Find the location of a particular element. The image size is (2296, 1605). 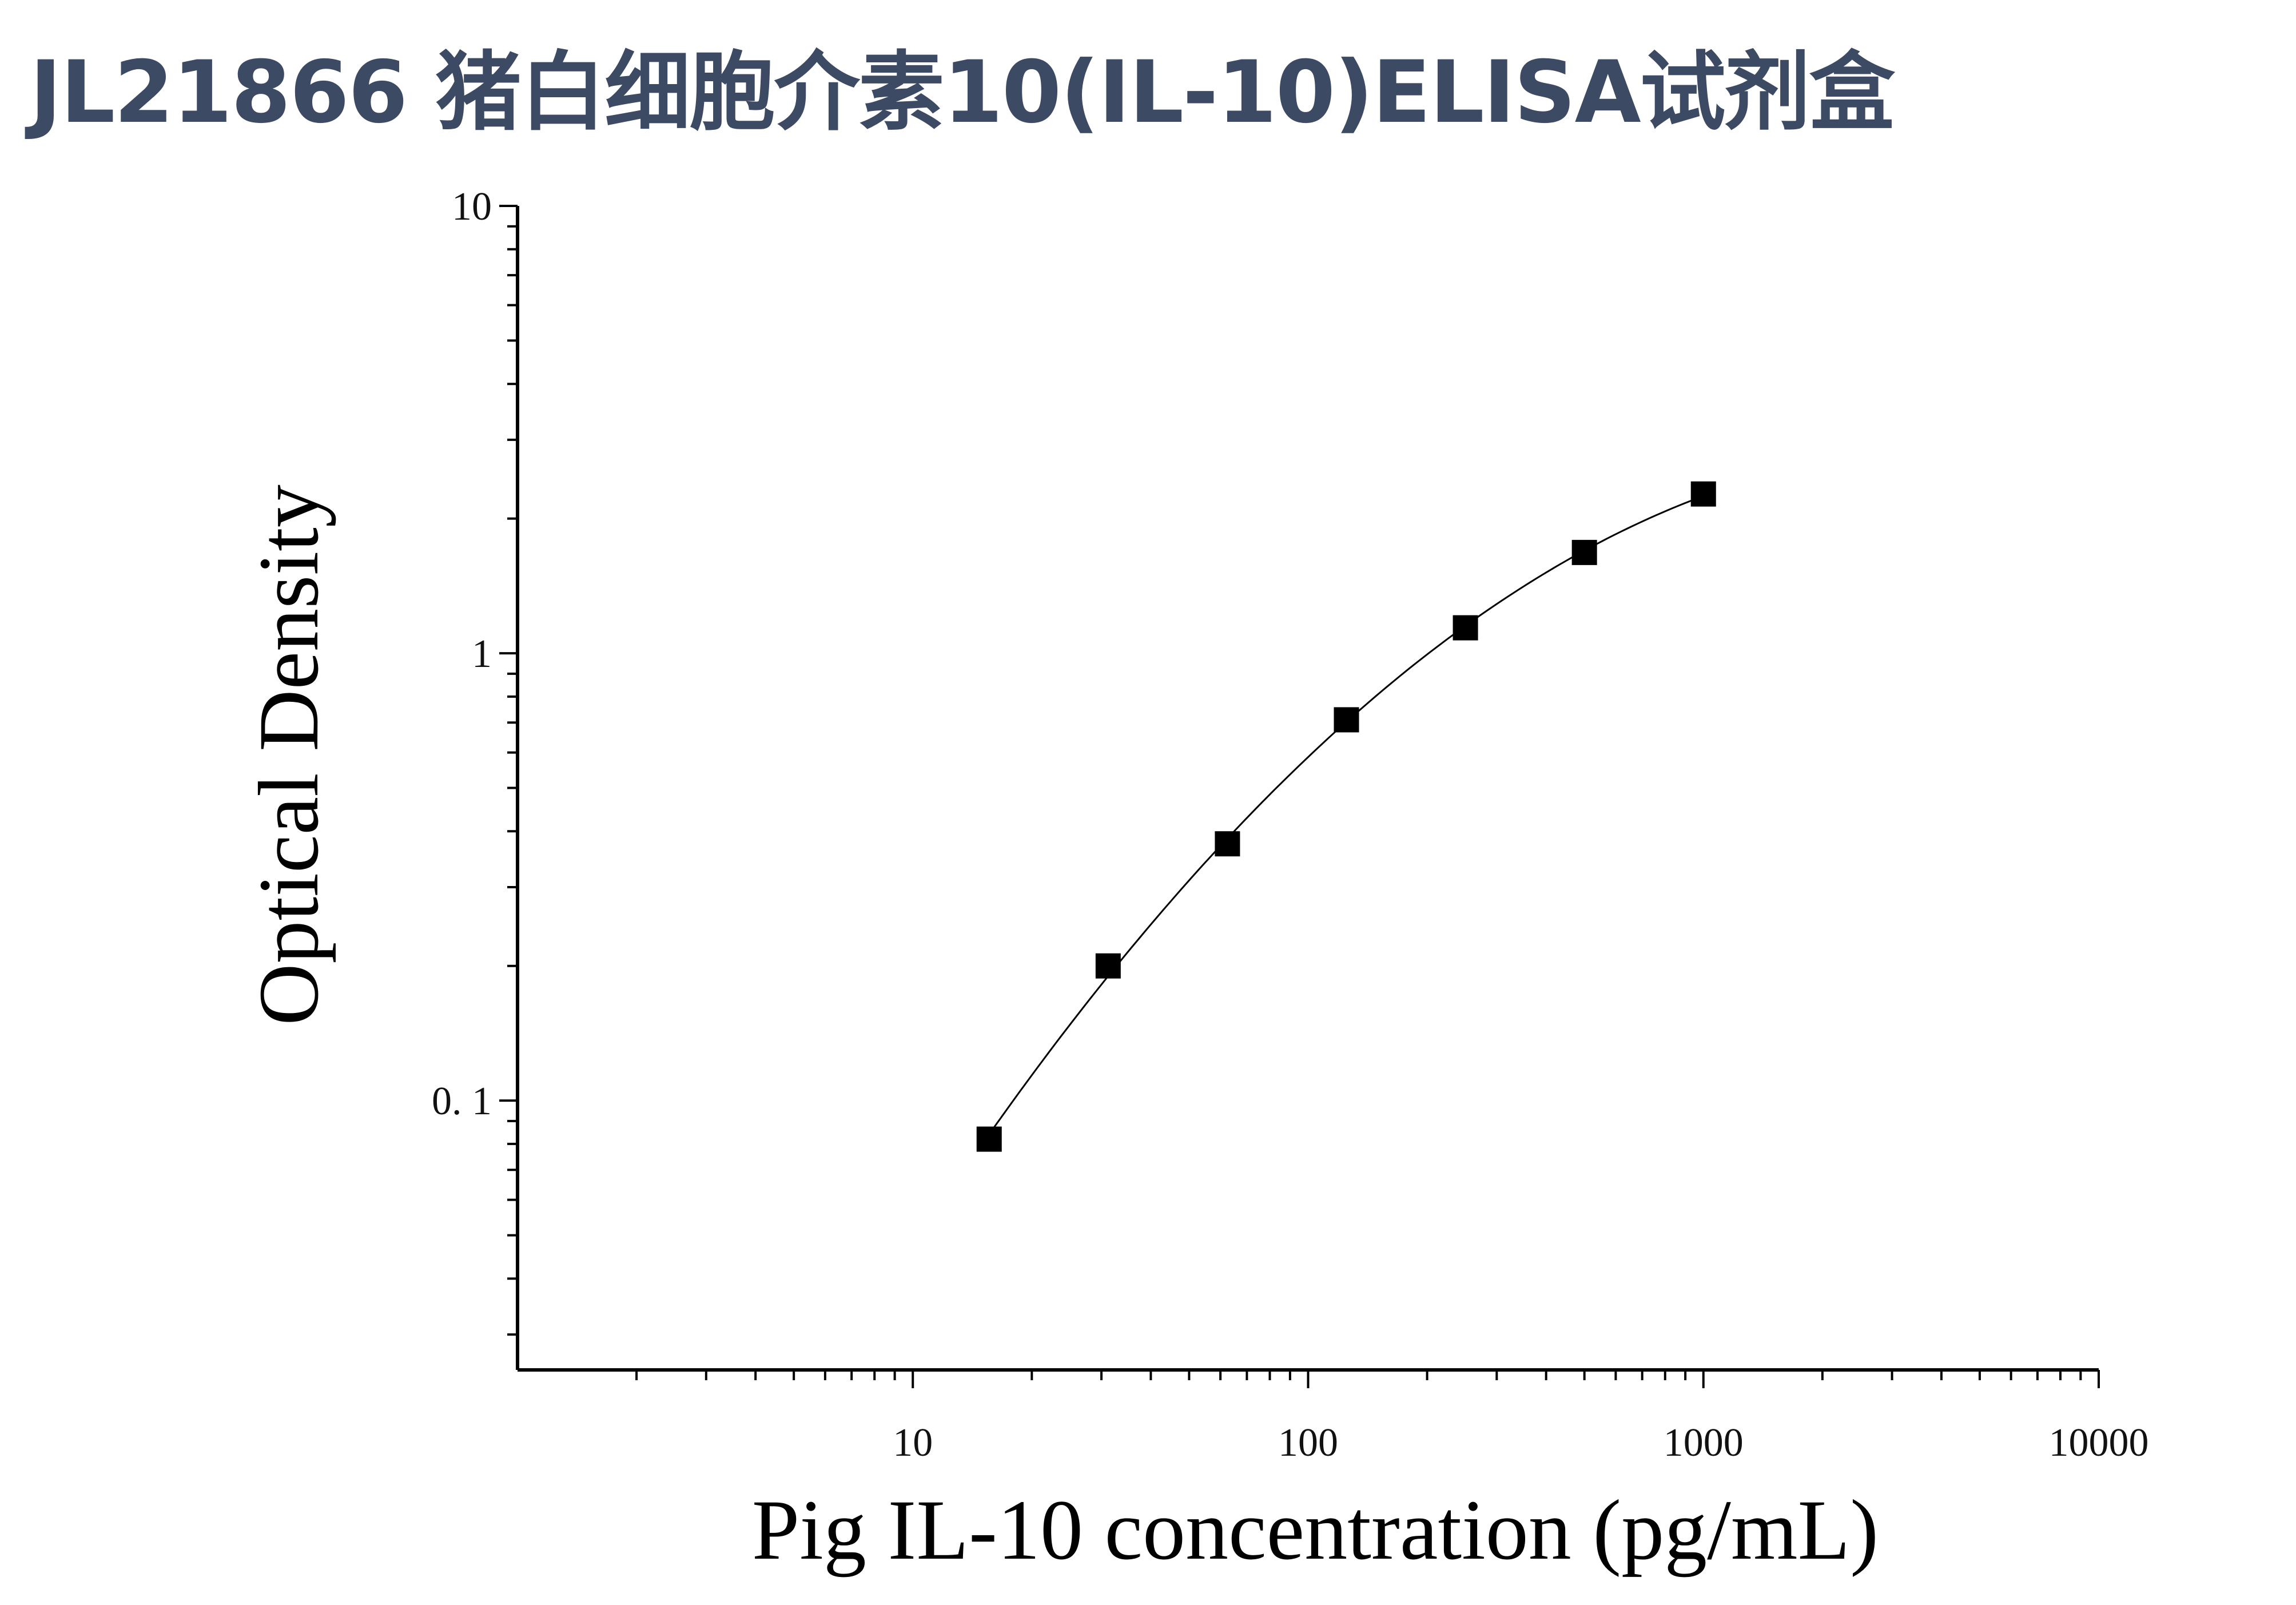

page-title: JL21866 猪白细胞介素10(IL-10)ELISA试剂盒 is located at coordinates (962, 92).